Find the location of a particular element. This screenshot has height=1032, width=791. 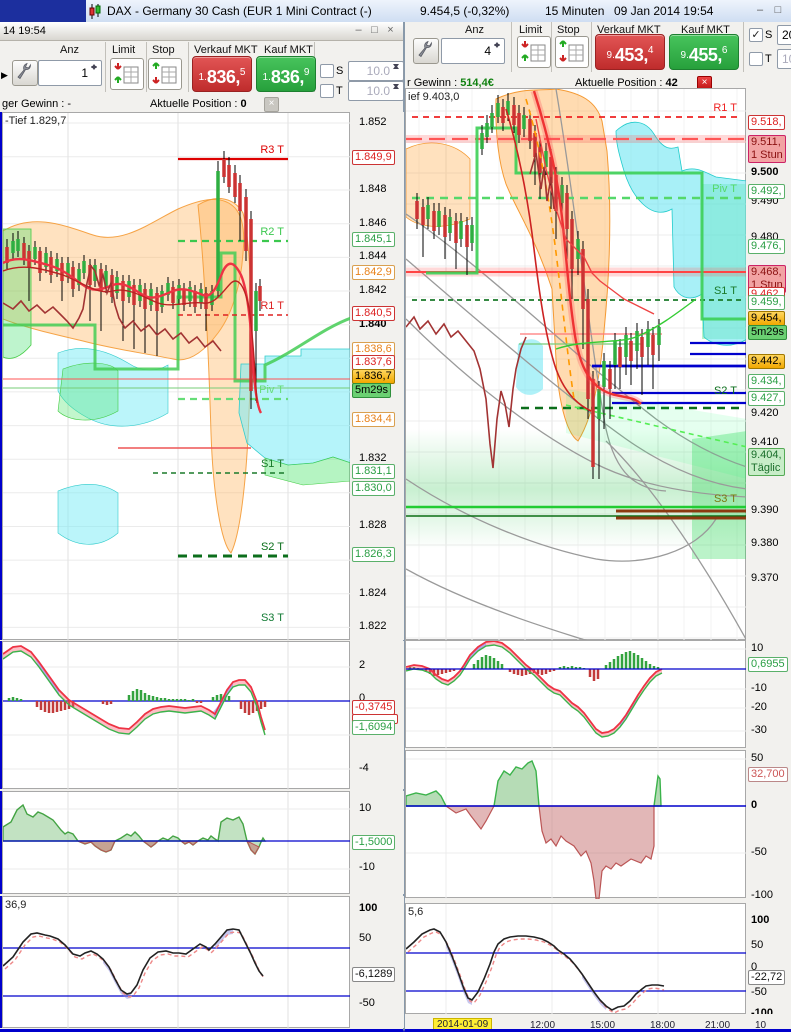

buy-market-button: 1.836,9 is located at coordinates (286, 74).